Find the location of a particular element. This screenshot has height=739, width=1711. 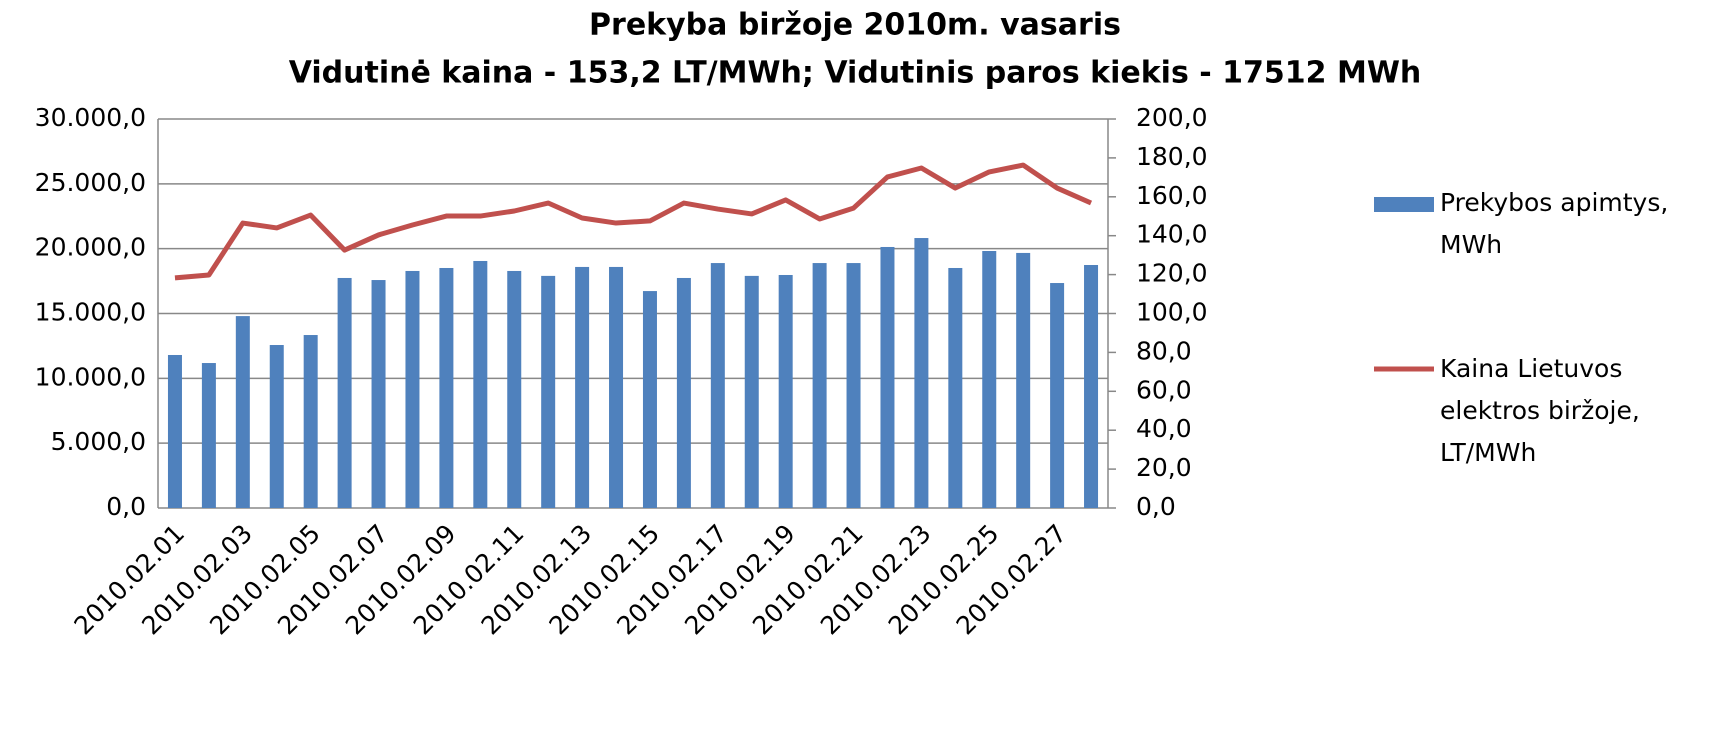

y-tick-label: 20.000,0 is located at coordinates (90, 247).